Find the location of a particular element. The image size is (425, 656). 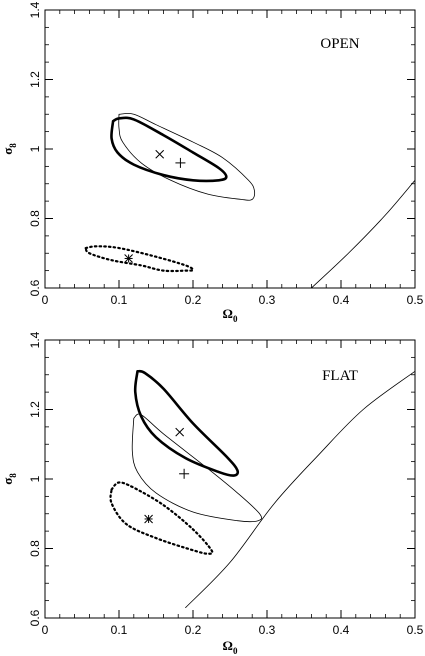

constraint-curve is located at coordinates (363, 233).